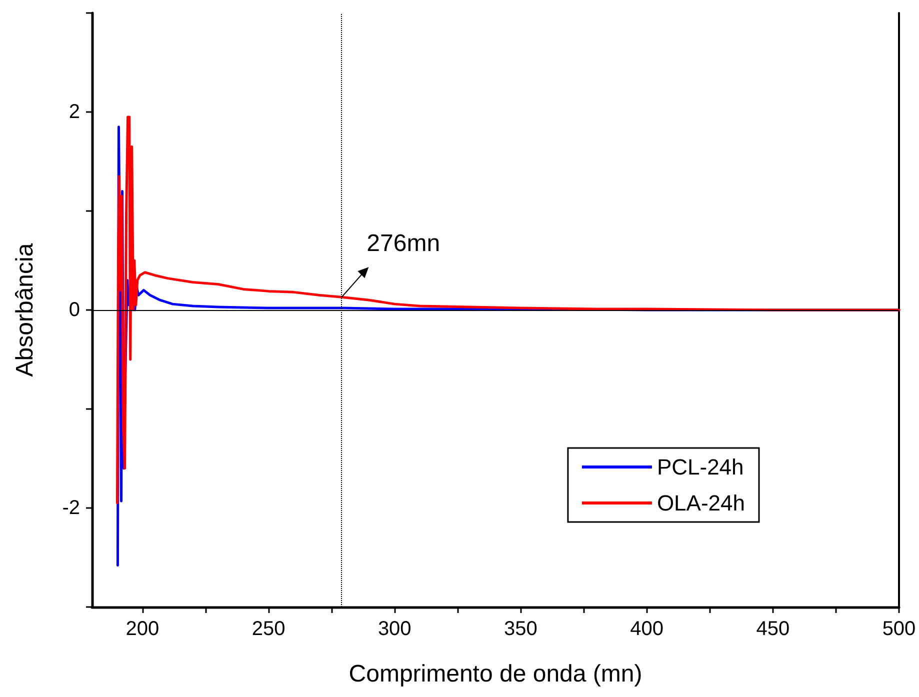 The height and width of the screenshot is (697, 919). I want to click on annotation: 276mn, so click(403, 244).